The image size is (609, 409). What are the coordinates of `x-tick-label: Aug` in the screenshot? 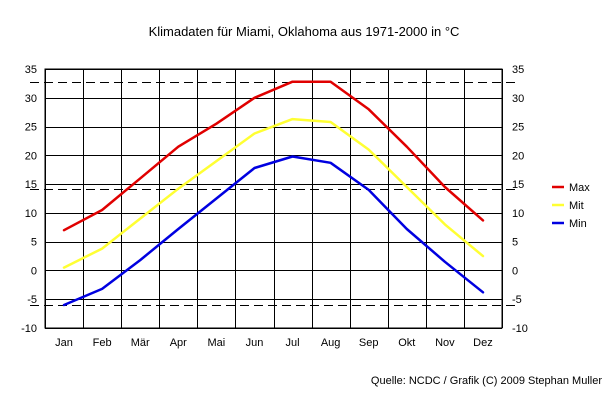 It's located at (331, 343).